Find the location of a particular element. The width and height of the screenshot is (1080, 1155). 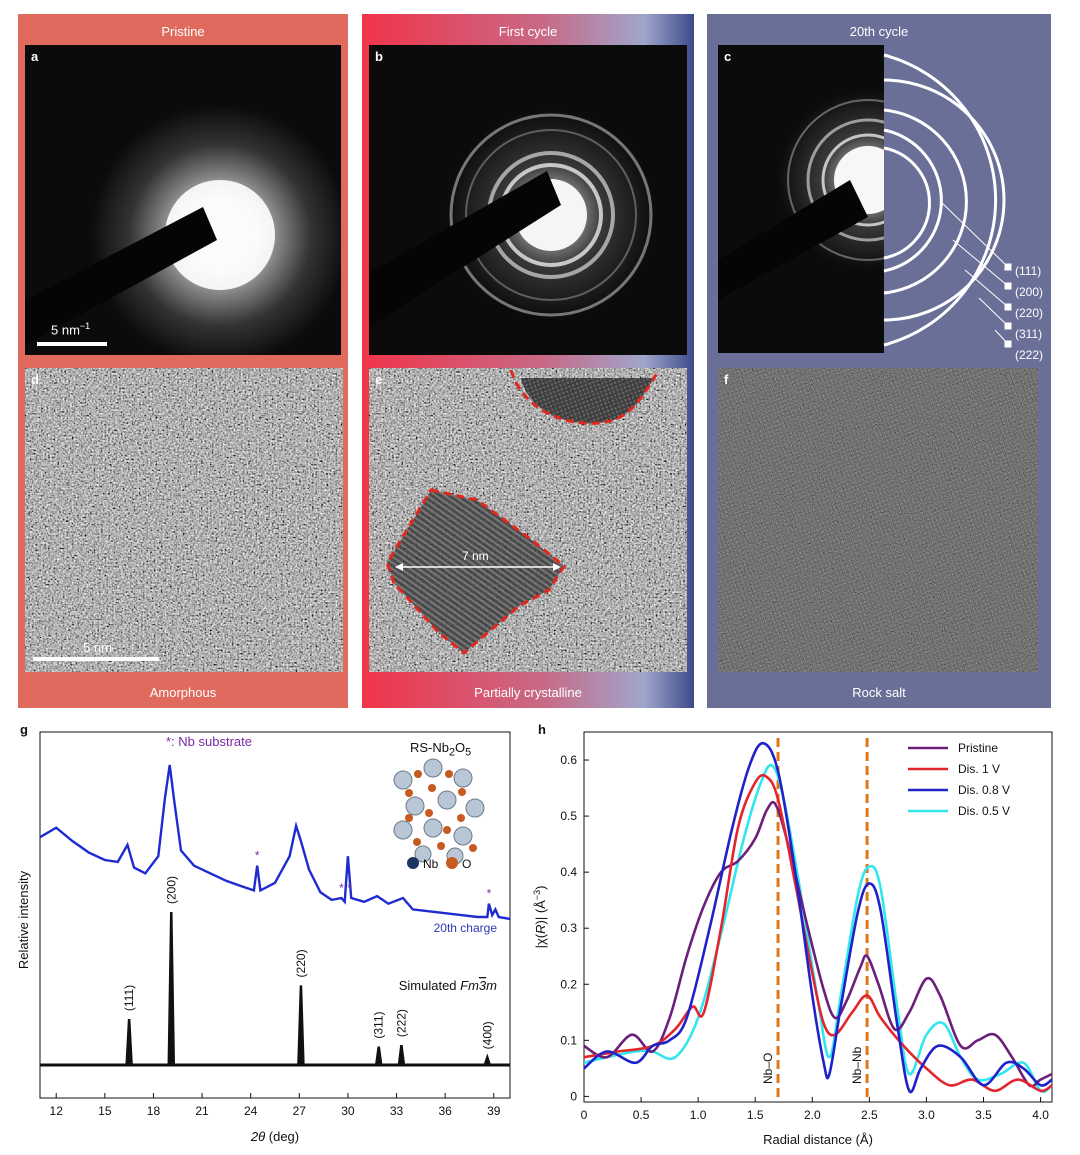

ring-label-220: (220) is located at coordinates (1029, 313).